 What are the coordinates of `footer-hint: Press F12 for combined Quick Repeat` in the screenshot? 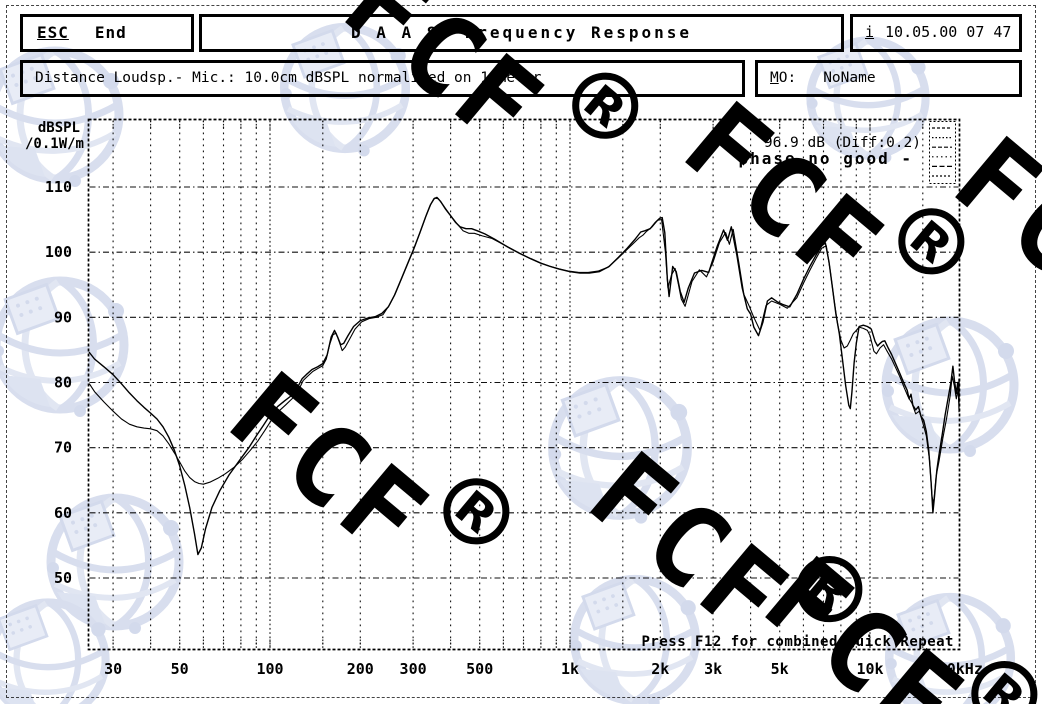 It's located at (797, 642).